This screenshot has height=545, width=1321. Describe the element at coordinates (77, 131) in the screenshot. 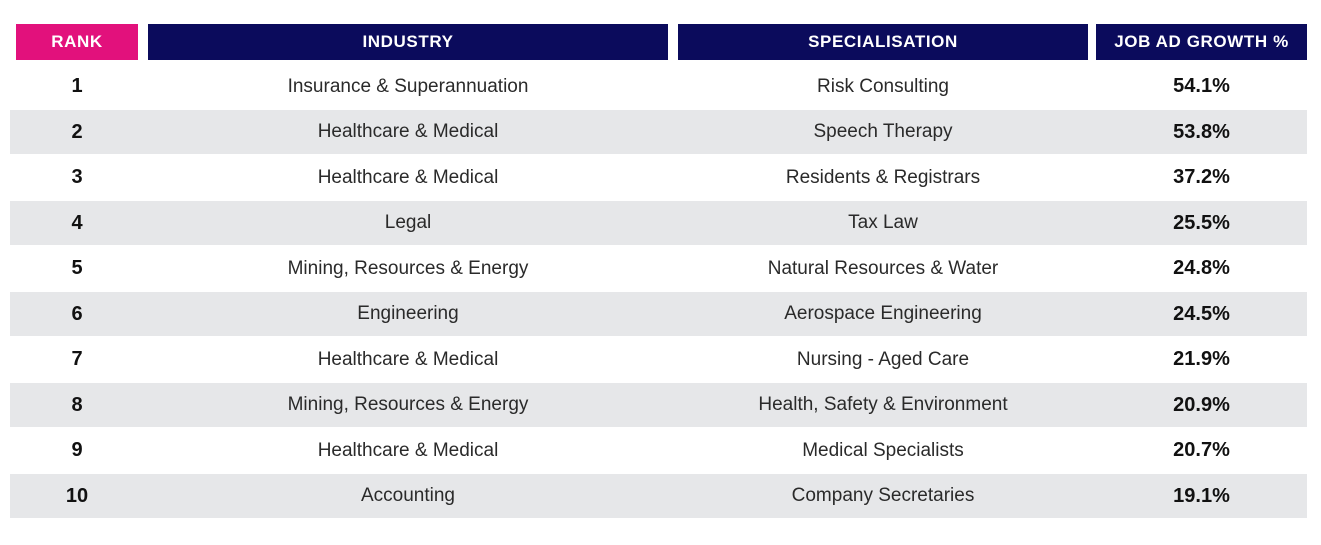

I see `rank-cell: 2` at that location.